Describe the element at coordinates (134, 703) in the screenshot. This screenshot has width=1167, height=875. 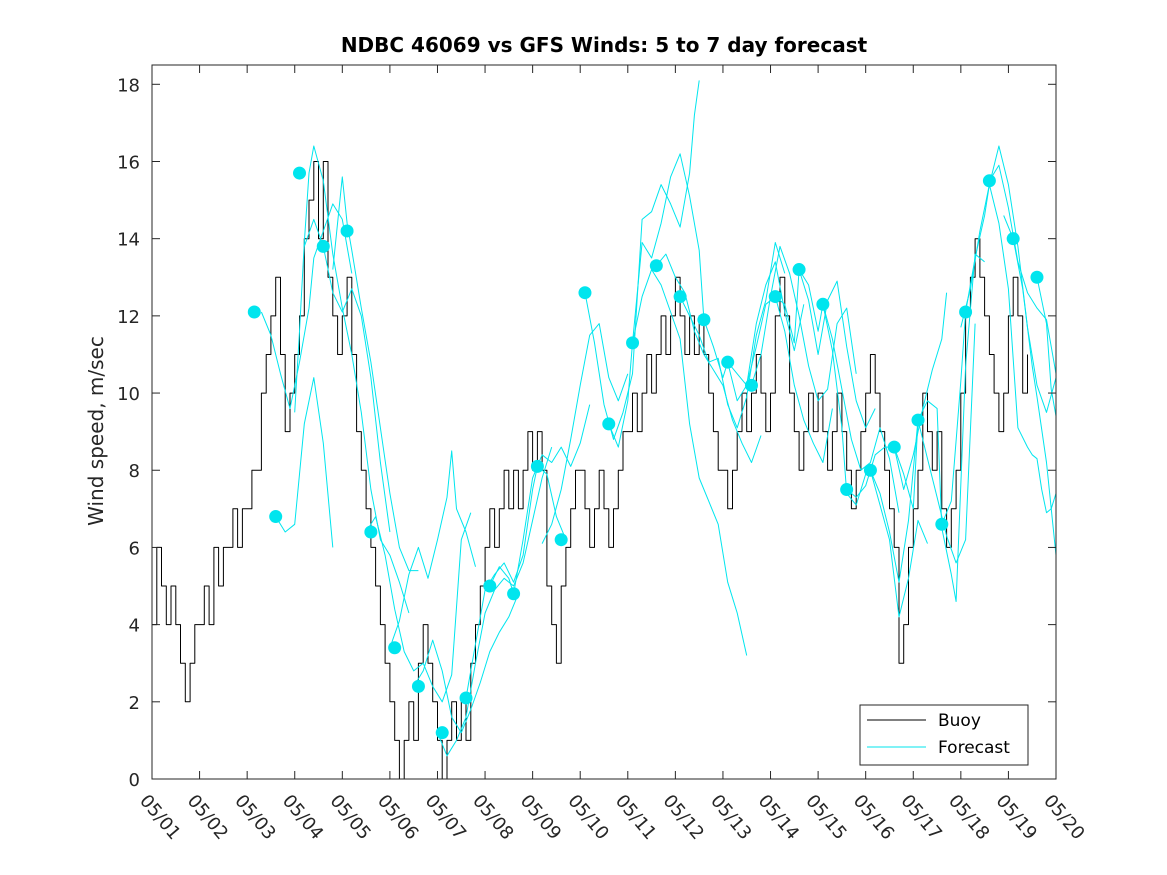
I see `y-tick-label: 2` at that location.